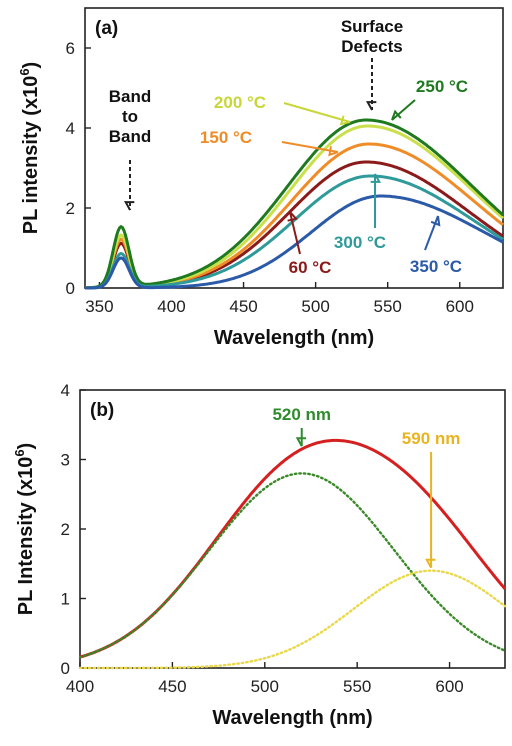 The width and height of the screenshot is (512, 746). What do you see at coordinates (102, 410) in the screenshot?
I see `b-panel-label: (b)` at bounding box center [102, 410].